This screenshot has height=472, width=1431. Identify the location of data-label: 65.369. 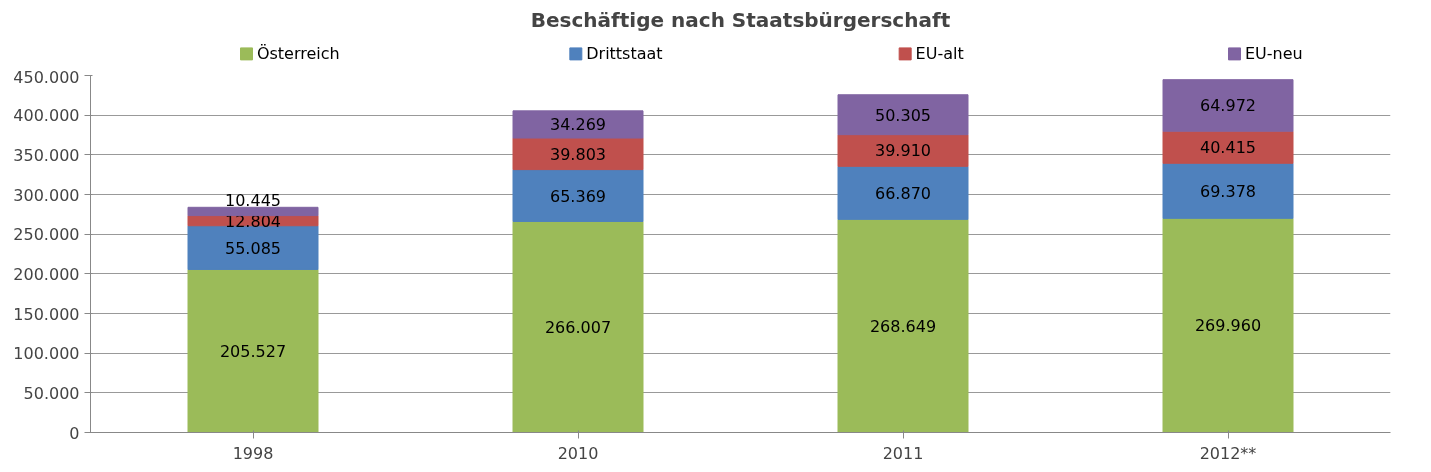
(578, 196).